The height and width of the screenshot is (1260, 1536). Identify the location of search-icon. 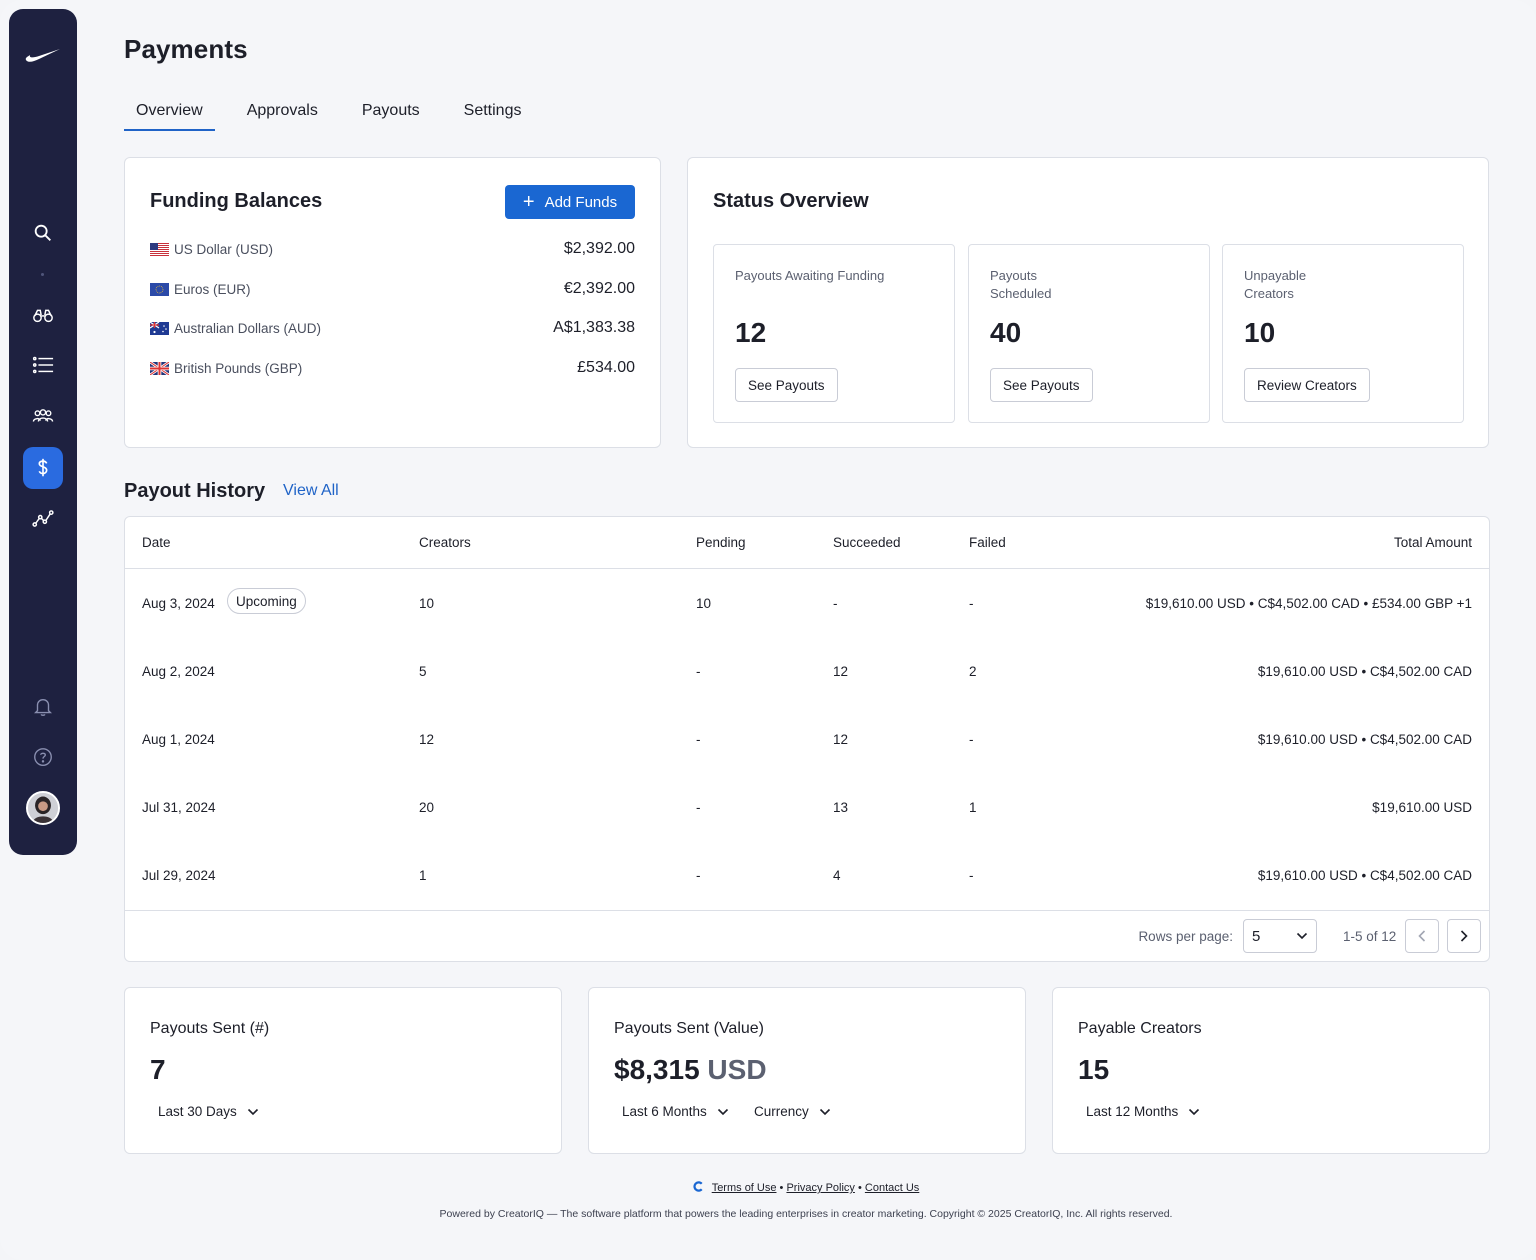
(42, 232).